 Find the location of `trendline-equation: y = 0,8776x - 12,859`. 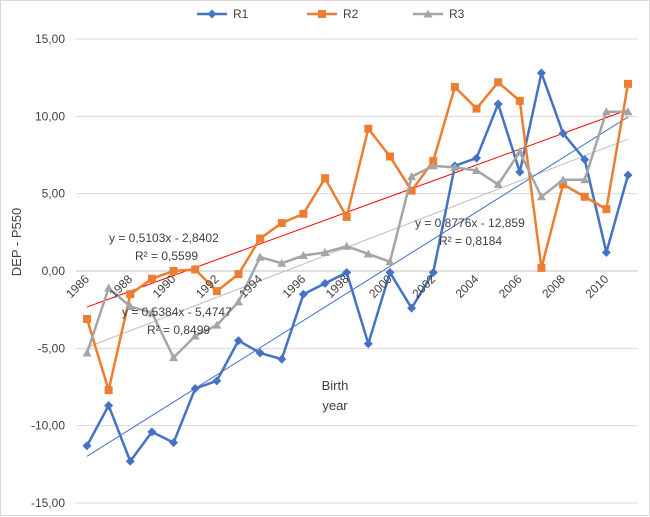

trendline-equation: y = 0,8776x - 12,859 is located at coordinates (470, 223).